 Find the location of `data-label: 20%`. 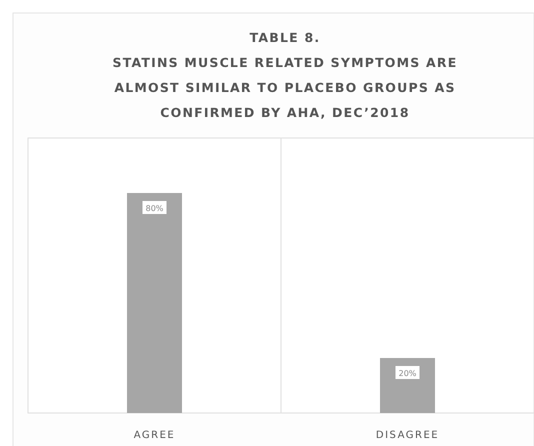

data-label: 20% is located at coordinates (407, 373).